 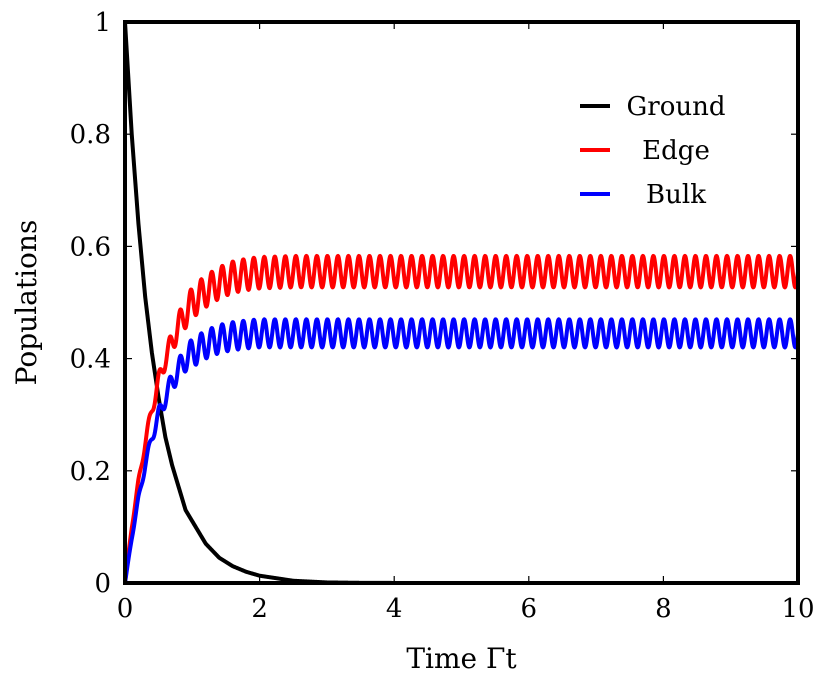 I want to click on y-tick-label: 0.4, so click(x=90, y=360).